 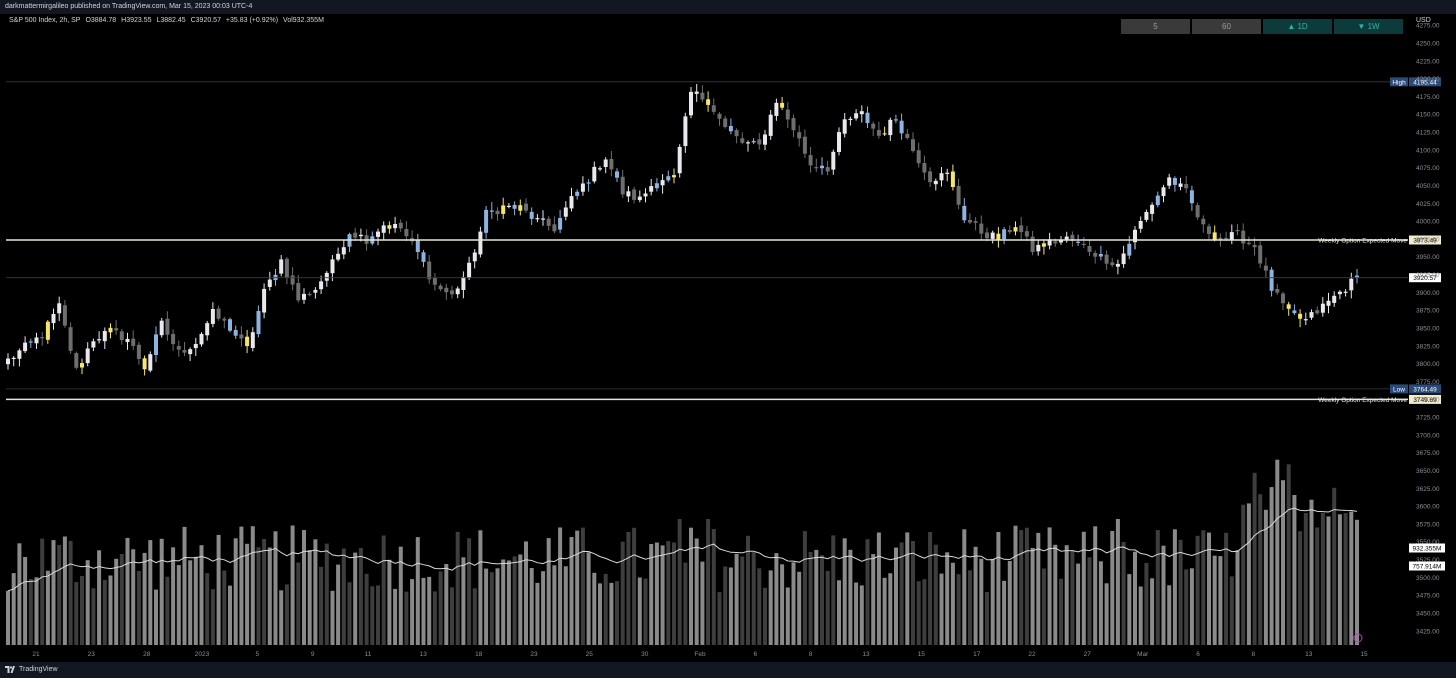 I want to click on top-bar, so click(x=728, y=7).